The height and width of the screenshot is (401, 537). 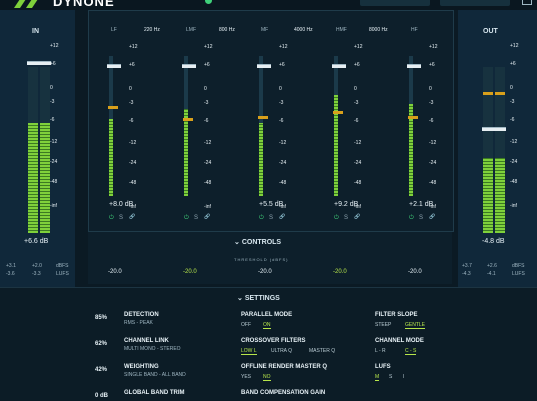 I want to click on setting-title: CROSSOVER FILTERS, so click(x=273, y=341).